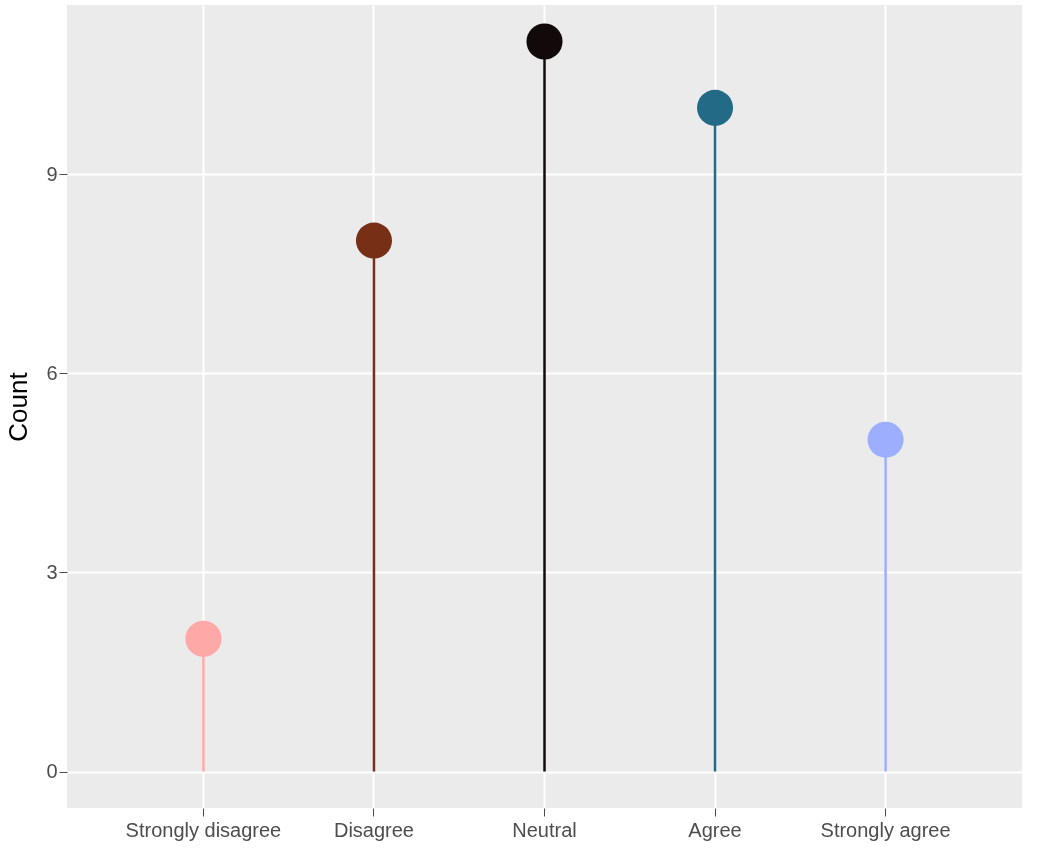  Describe the element at coordinates (52, 571) in the screenshot. I see `y-tick-label: 3` at that location.